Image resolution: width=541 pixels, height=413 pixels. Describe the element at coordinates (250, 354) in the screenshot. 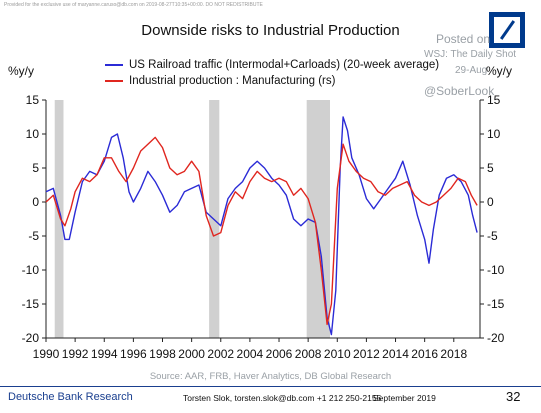

I see `x-tick-label: 2004` at that location.